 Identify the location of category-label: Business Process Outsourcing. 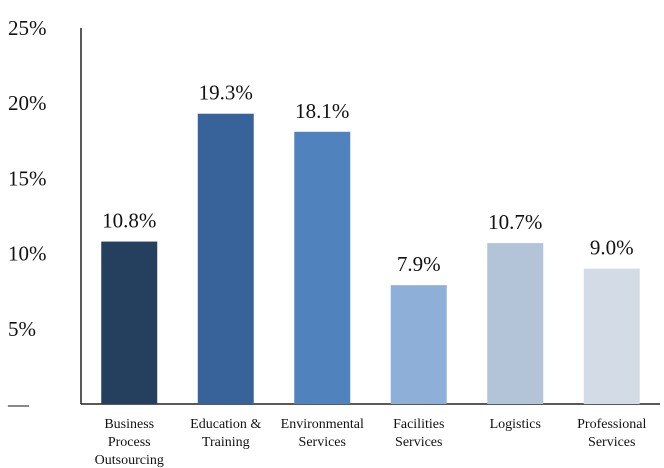
(129, 442).